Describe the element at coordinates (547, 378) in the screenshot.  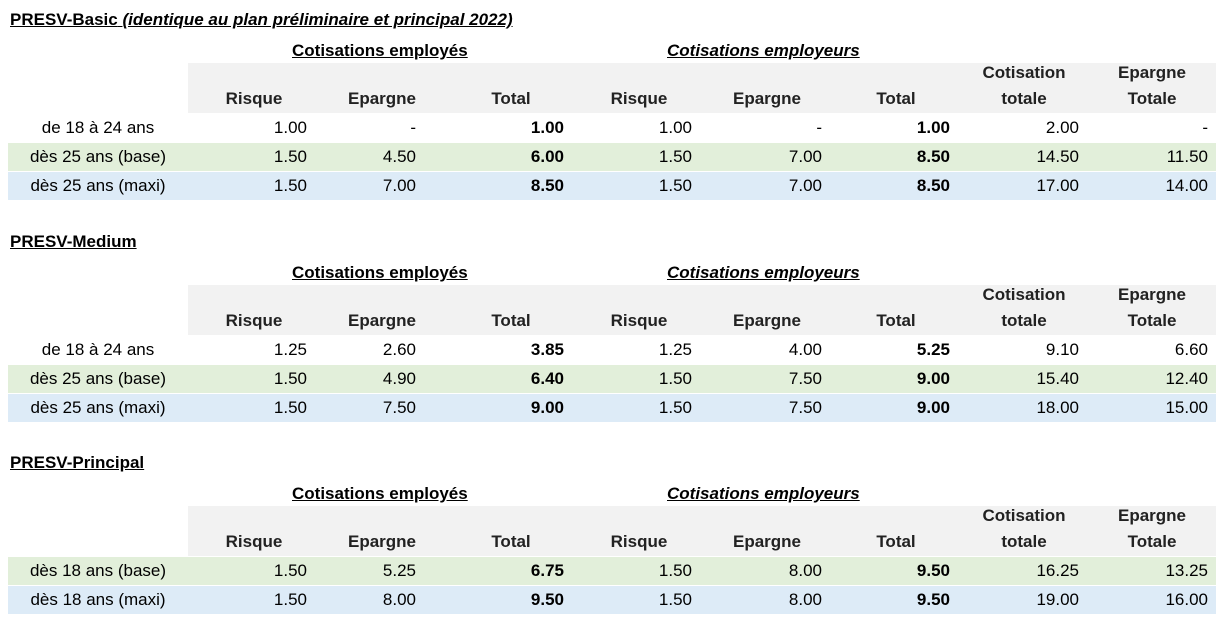
I see `value-cell: 6.40` at that location.